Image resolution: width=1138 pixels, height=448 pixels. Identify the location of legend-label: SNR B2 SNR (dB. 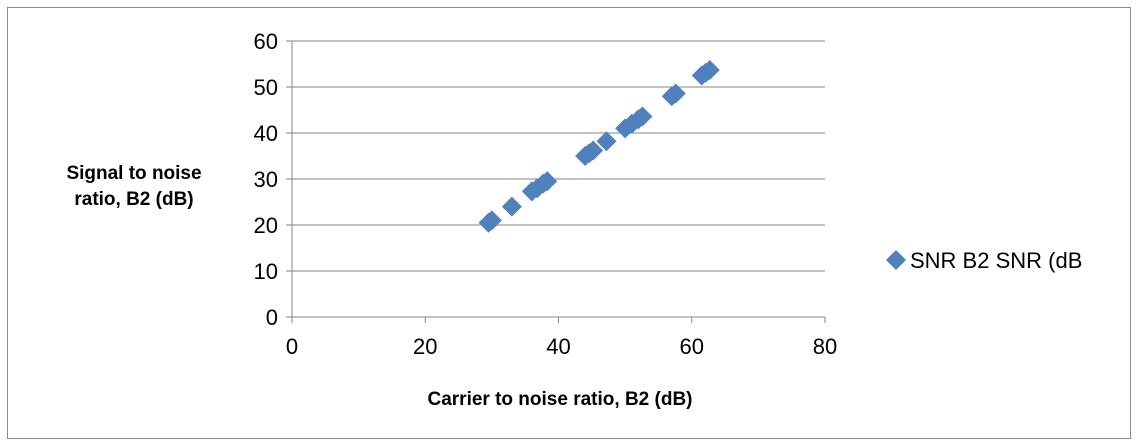
(996, 260).